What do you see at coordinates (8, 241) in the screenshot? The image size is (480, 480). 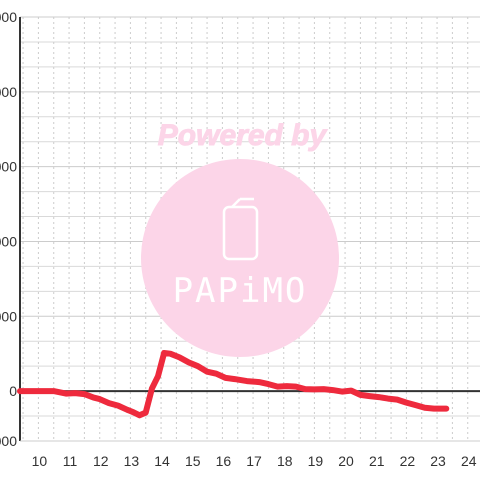 I see `y-tick-label: 60,000` at bounding box center [8, 241].